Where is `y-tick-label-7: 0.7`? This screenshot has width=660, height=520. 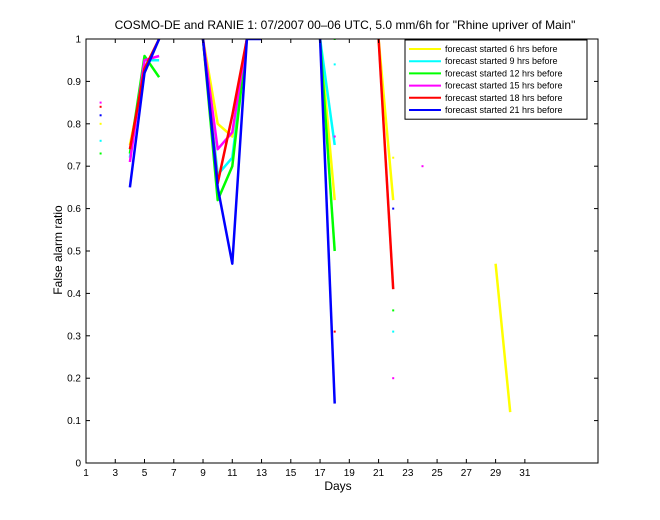
y-tick-label-7: 0.7 is located at coordinates (74, 167).